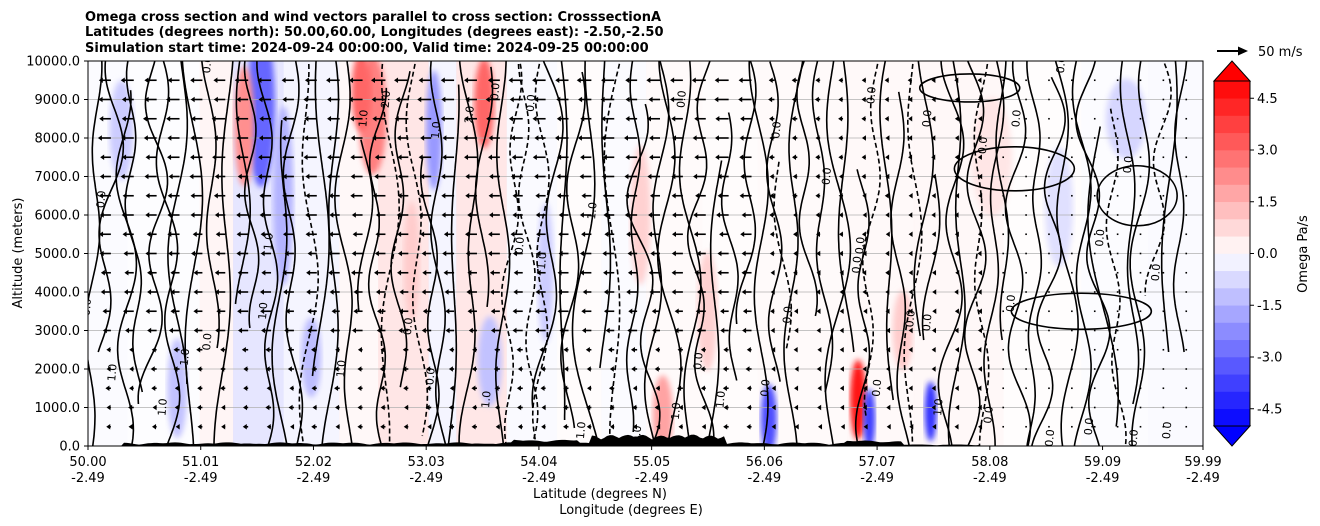 This screenshot has height=526, width=1320. What do you see at coordinates (927, 118) in the screenshot?
I see `contour-label-18: 0.0` at bounding box center [927, 118].